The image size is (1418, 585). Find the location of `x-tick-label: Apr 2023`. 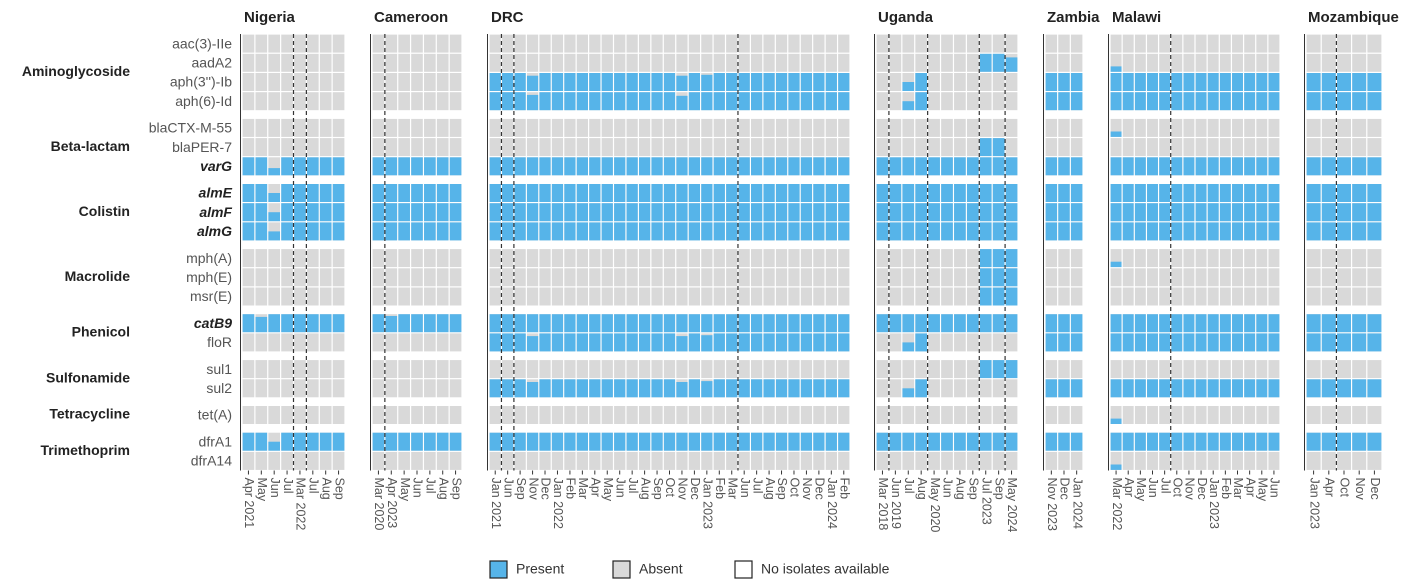

x-tick-label: Apr 2023 is located at coordinates (392, 503).